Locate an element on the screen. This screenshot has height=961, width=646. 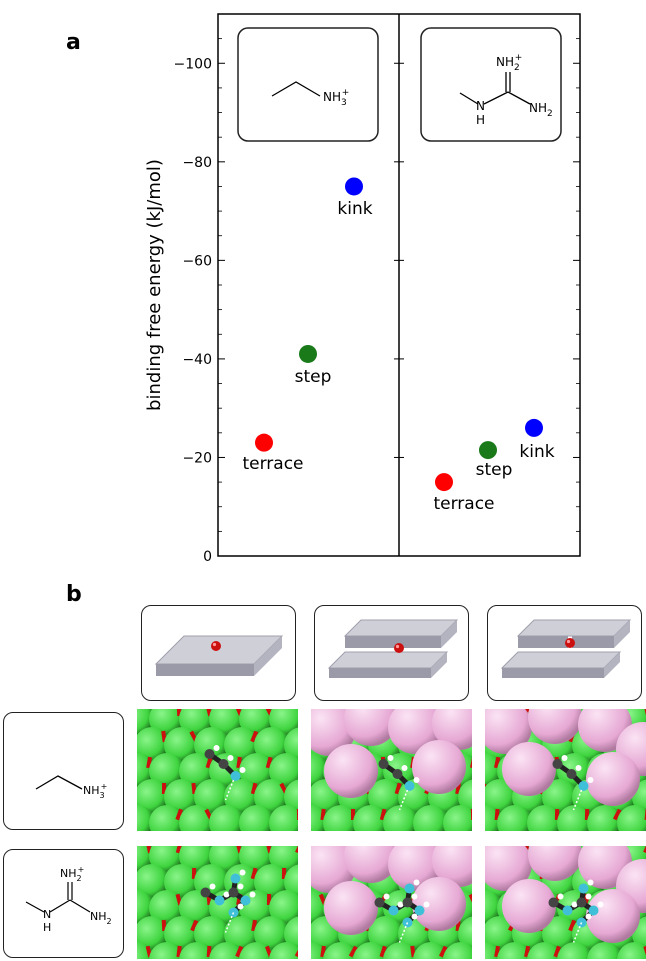
terrace-diagram is located at coordinates (218, 653).